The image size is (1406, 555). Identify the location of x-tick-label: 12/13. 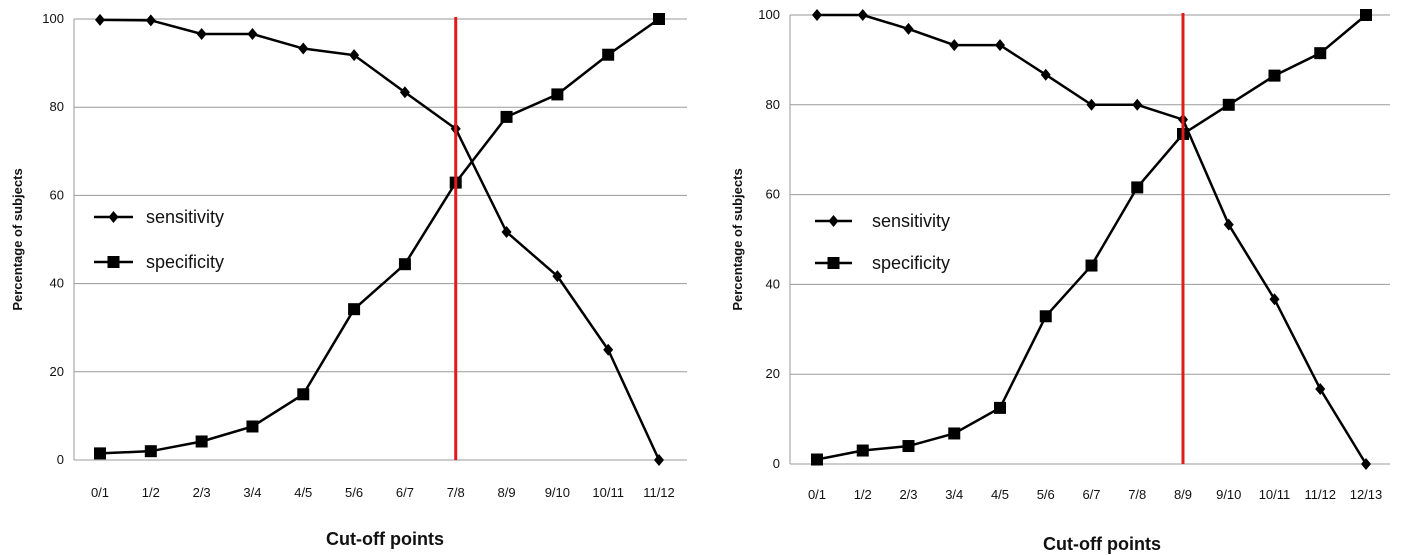
(1366, 494).